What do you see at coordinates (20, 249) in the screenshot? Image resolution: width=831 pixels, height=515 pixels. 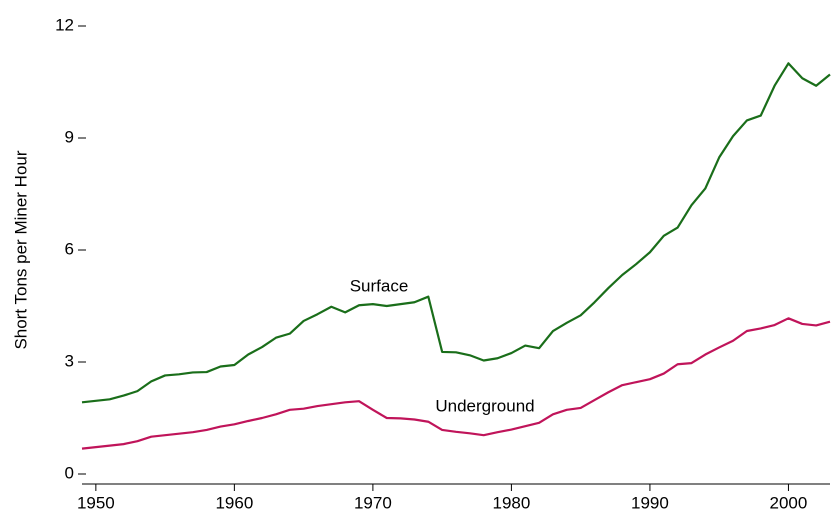 I see `y-axis-label: Short Tons per Miner Hour` at bounding box center [20, 249].